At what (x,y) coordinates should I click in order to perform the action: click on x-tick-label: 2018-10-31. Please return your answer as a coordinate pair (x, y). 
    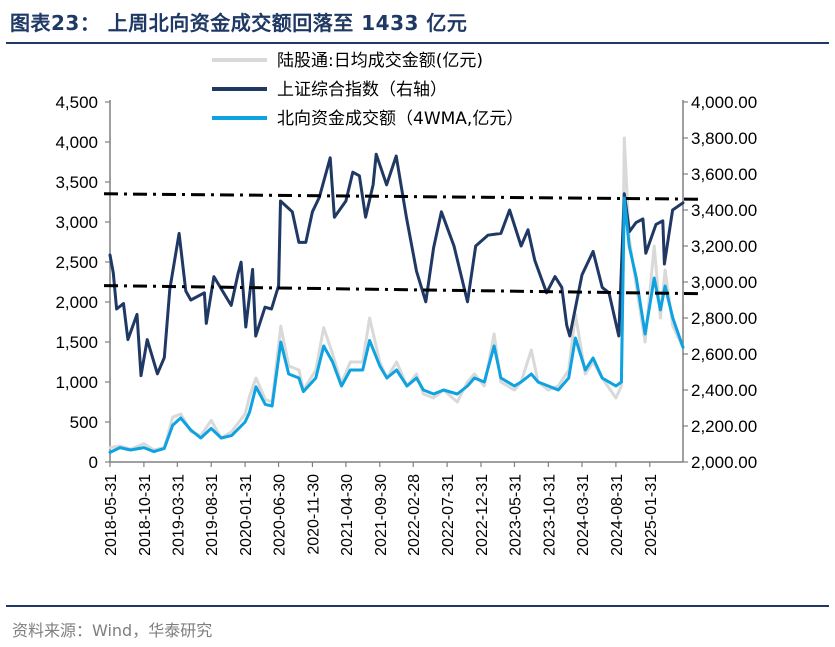
    Looking at the image, I should click on (145, 515).